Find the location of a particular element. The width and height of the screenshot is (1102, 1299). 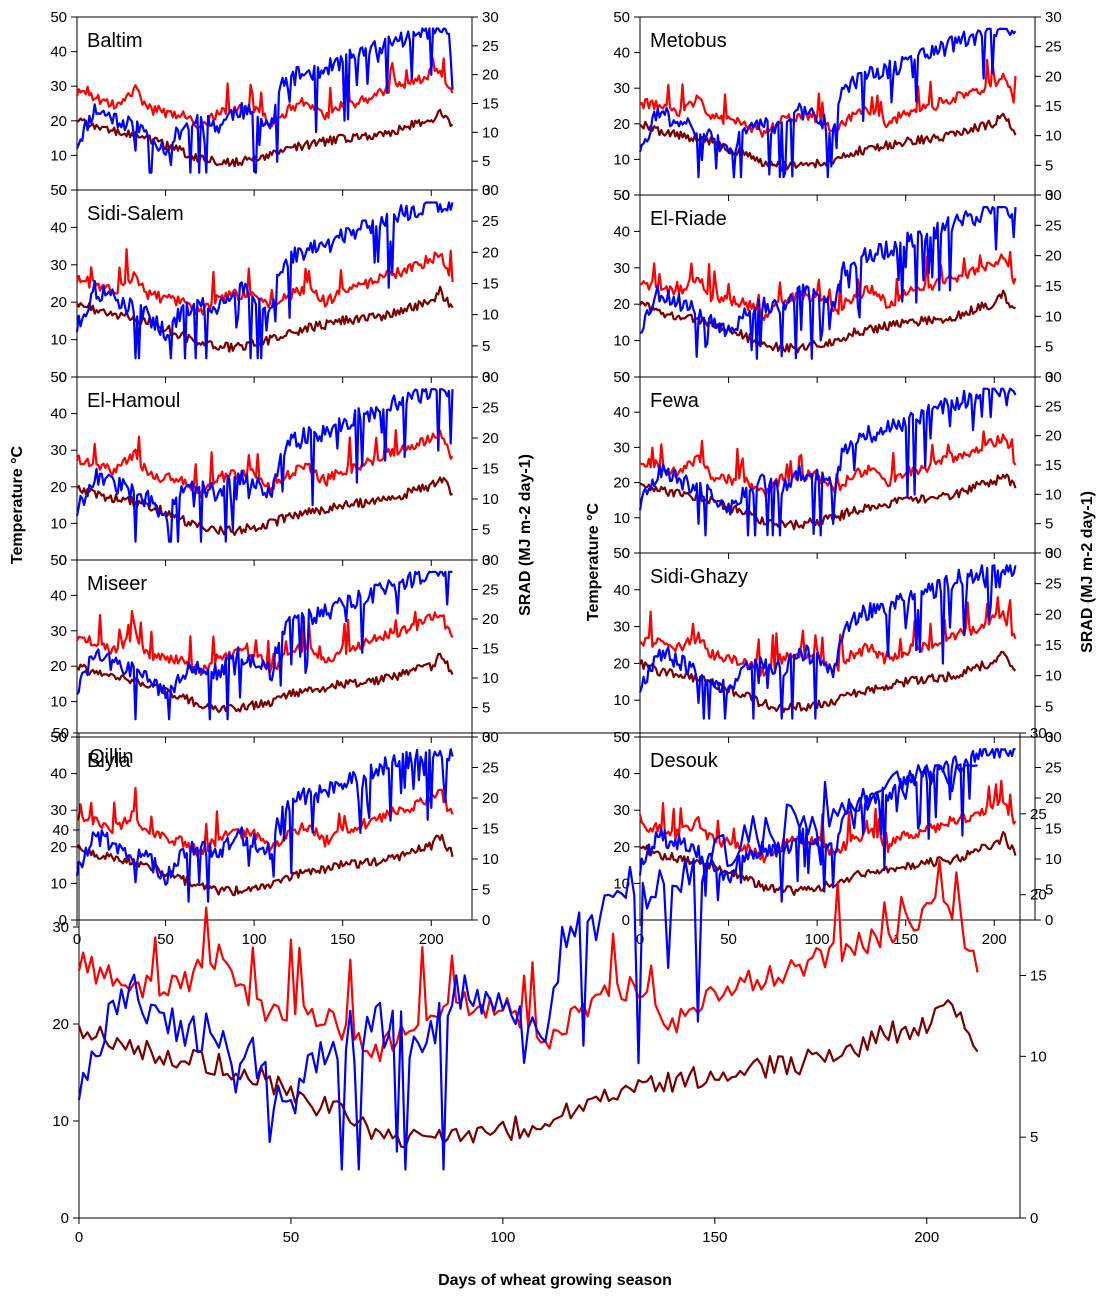

panel-label: Qillin is located at coordinates (111, 757).